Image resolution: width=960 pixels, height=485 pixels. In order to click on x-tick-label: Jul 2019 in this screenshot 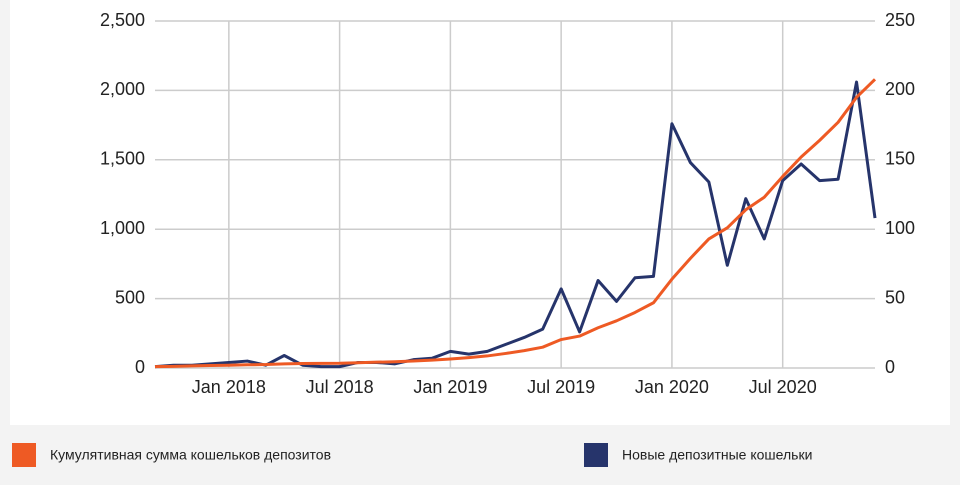, I will do `click(561, 387)`.